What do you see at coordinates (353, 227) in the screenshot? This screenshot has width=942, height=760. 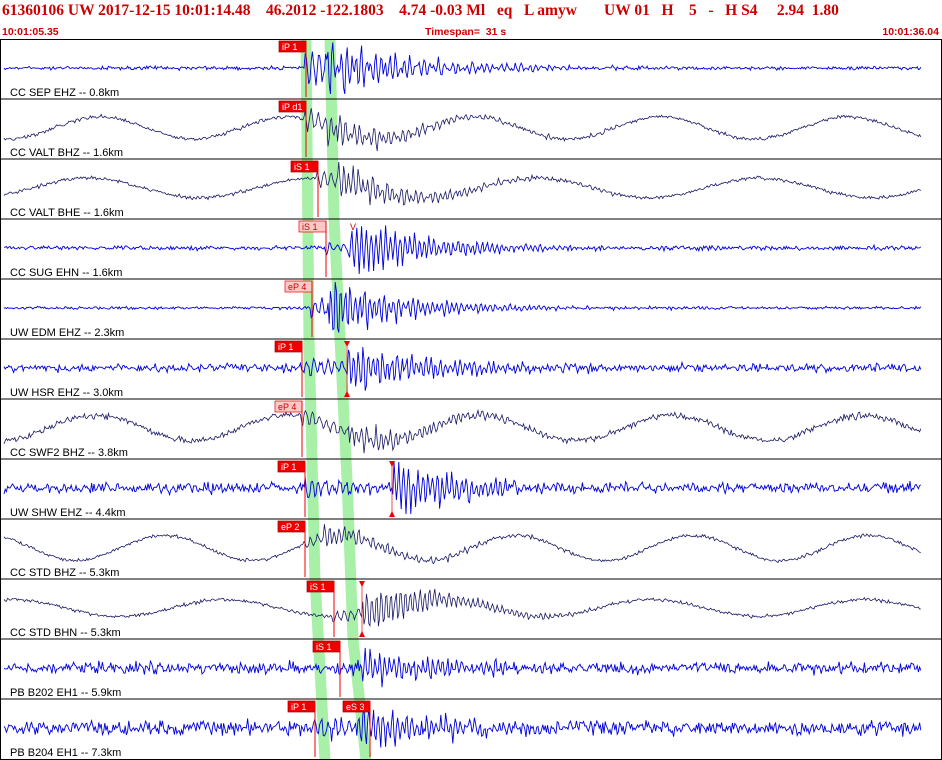 I see `marker-label: V` at bounding box center [353, 227].